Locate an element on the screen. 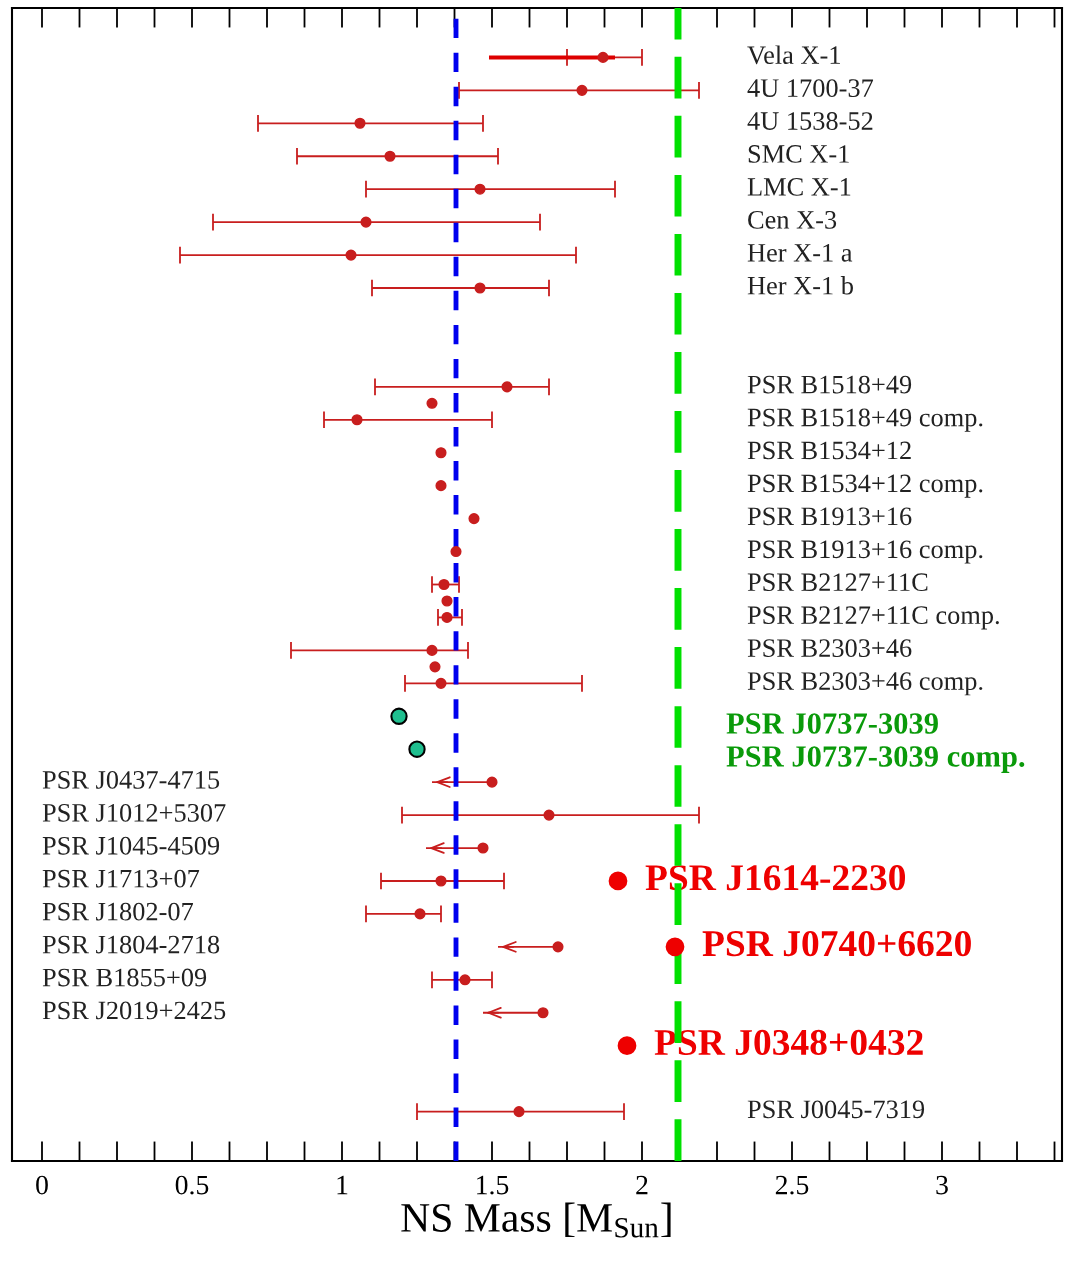 The width and height of the screenshot is (1085, 1271). x-tick-label: 0 is located at coordinates (42, 1185).